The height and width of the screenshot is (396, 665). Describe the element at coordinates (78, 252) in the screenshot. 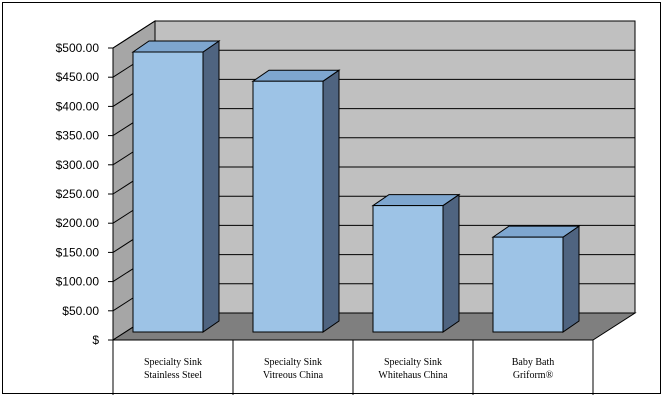

I see `y-tick-label: $150.00` at that location.